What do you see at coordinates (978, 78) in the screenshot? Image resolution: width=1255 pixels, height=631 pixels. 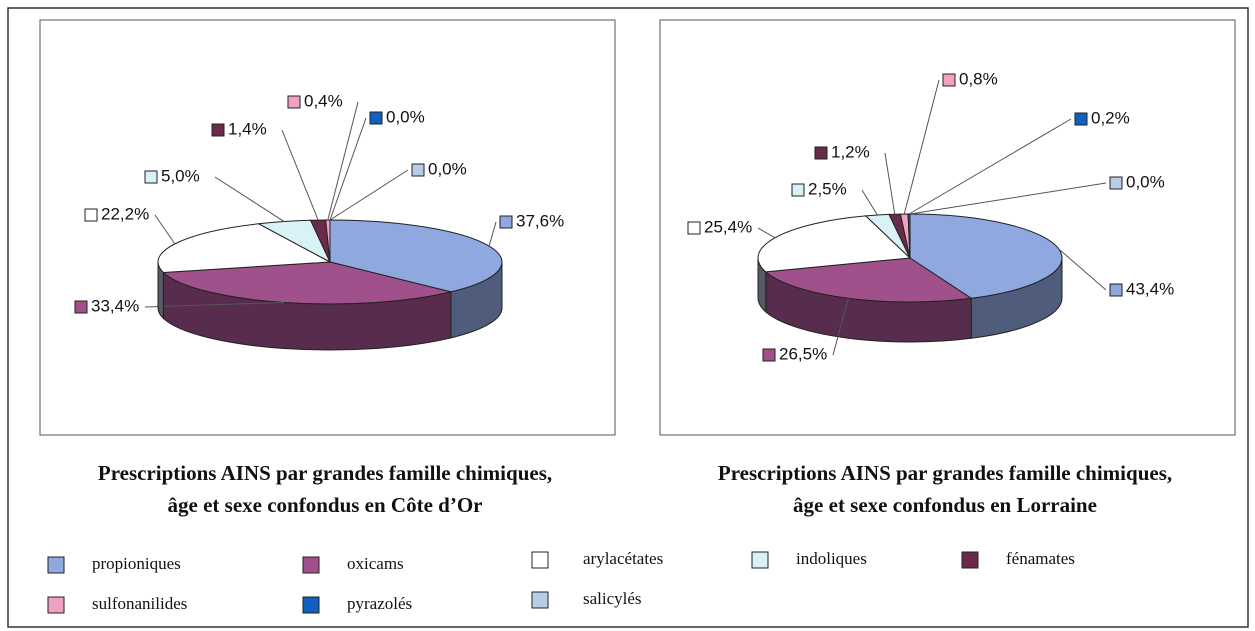 I see `value-label: 0,8%` at bounding box center [978, 78].